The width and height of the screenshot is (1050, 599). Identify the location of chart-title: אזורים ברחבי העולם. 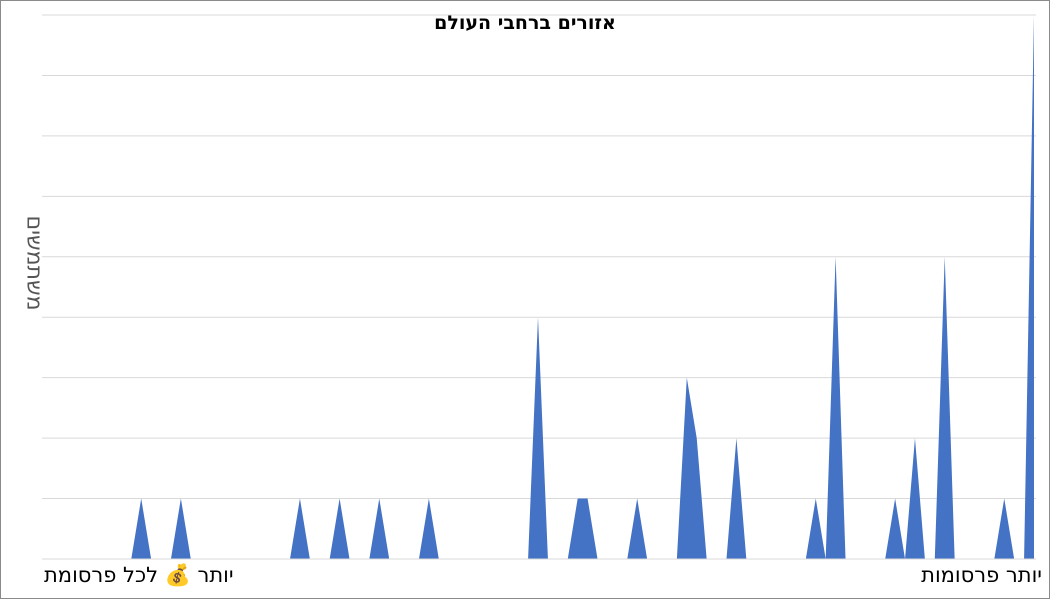
(525, 23).